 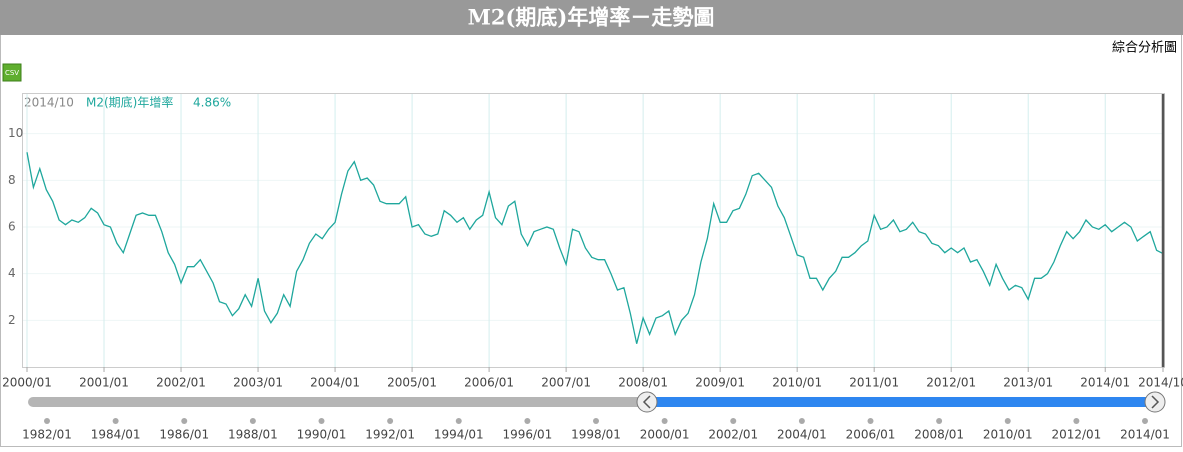 I want to click on y-tick-label: 8, so click(x=12, y=180).